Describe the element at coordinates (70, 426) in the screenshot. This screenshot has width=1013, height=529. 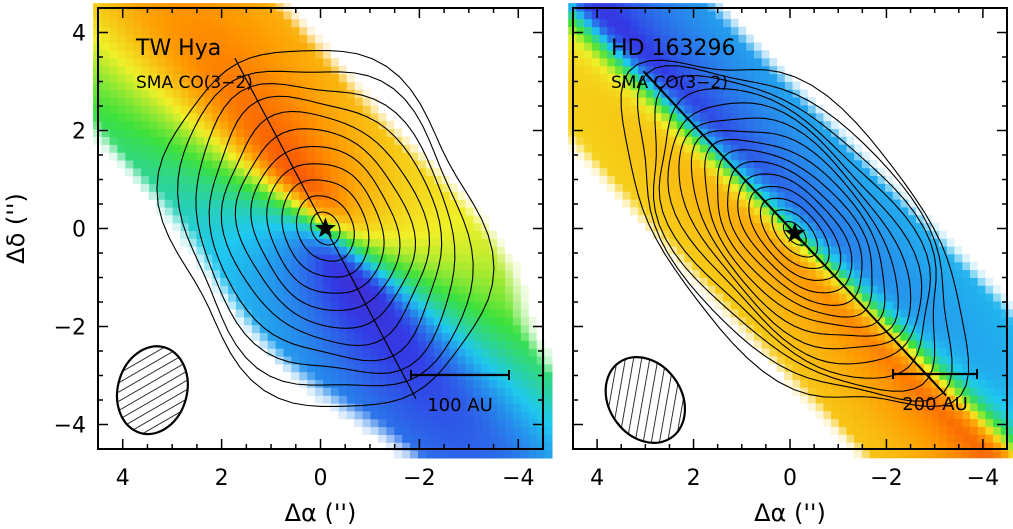
I see `y-tick-label: −4` at that location.